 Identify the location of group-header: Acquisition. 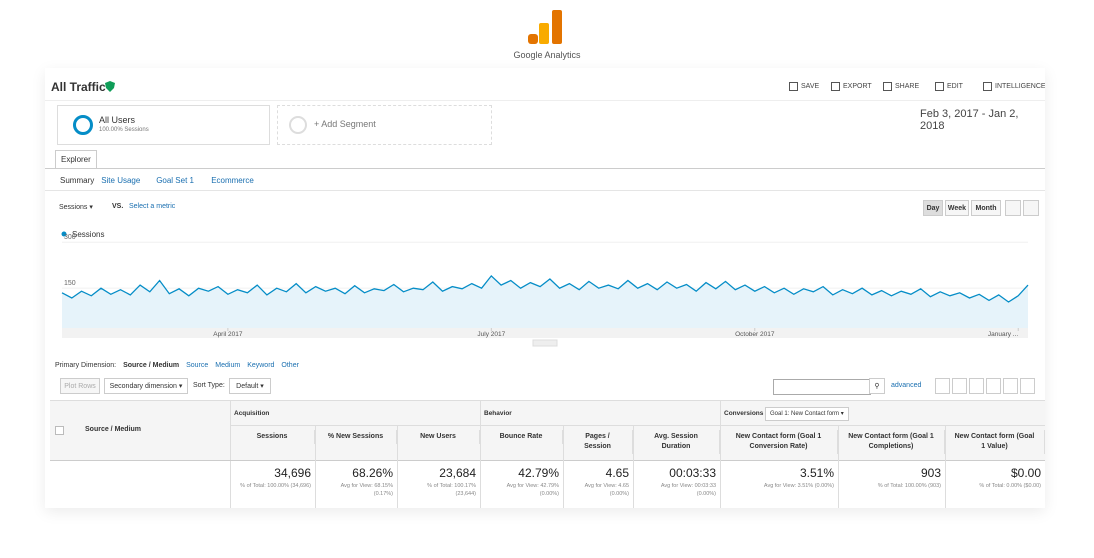
(252, 413).